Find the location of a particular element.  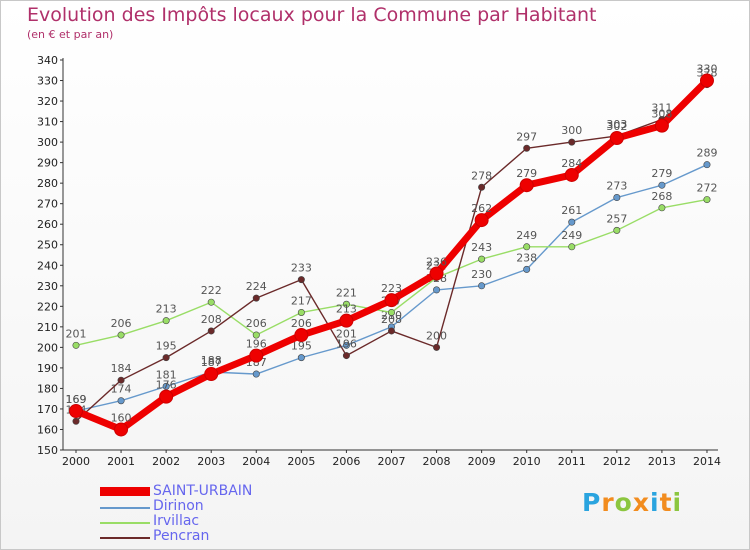

data-label-dirinon: 238 is located at coordinates (526, 257).